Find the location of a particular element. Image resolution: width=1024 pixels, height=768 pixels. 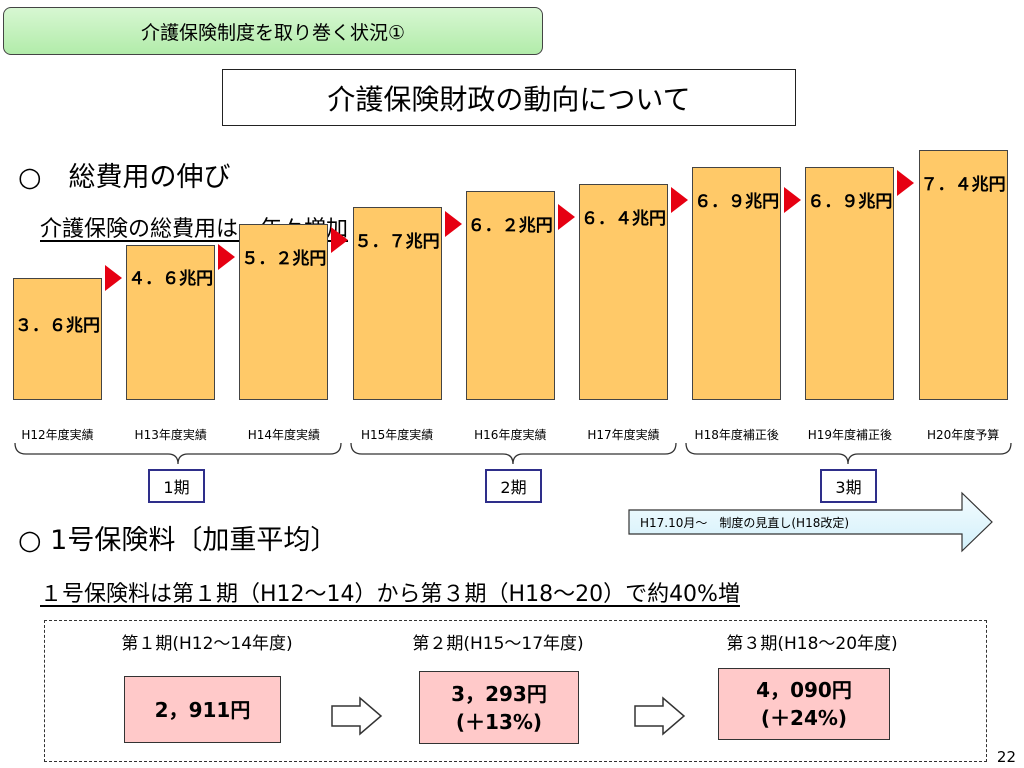

premium-change-2: (＋13%) is located at coordinates (499, 721).